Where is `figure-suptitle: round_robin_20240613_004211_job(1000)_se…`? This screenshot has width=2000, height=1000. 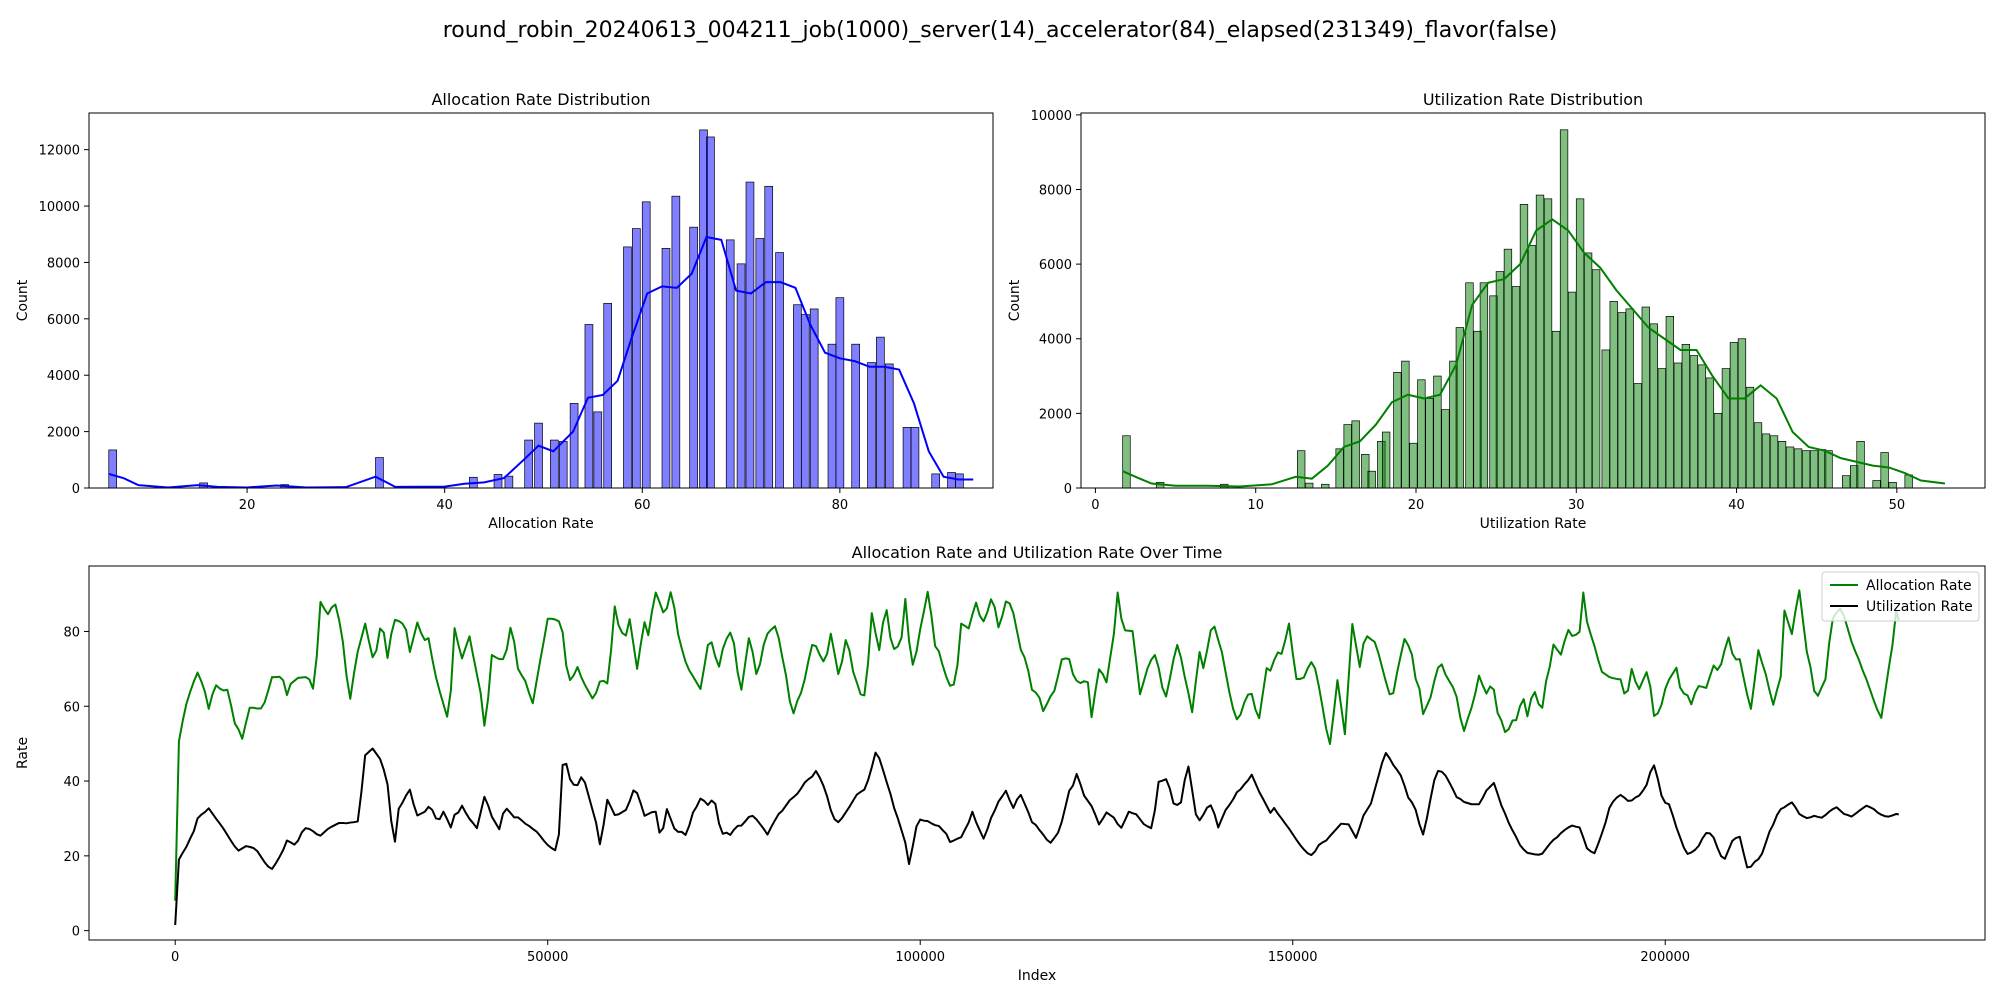 figure-suptitle: round_robin_20240613_004211_job(1000)_se… is located at coordinates (1000, 30).